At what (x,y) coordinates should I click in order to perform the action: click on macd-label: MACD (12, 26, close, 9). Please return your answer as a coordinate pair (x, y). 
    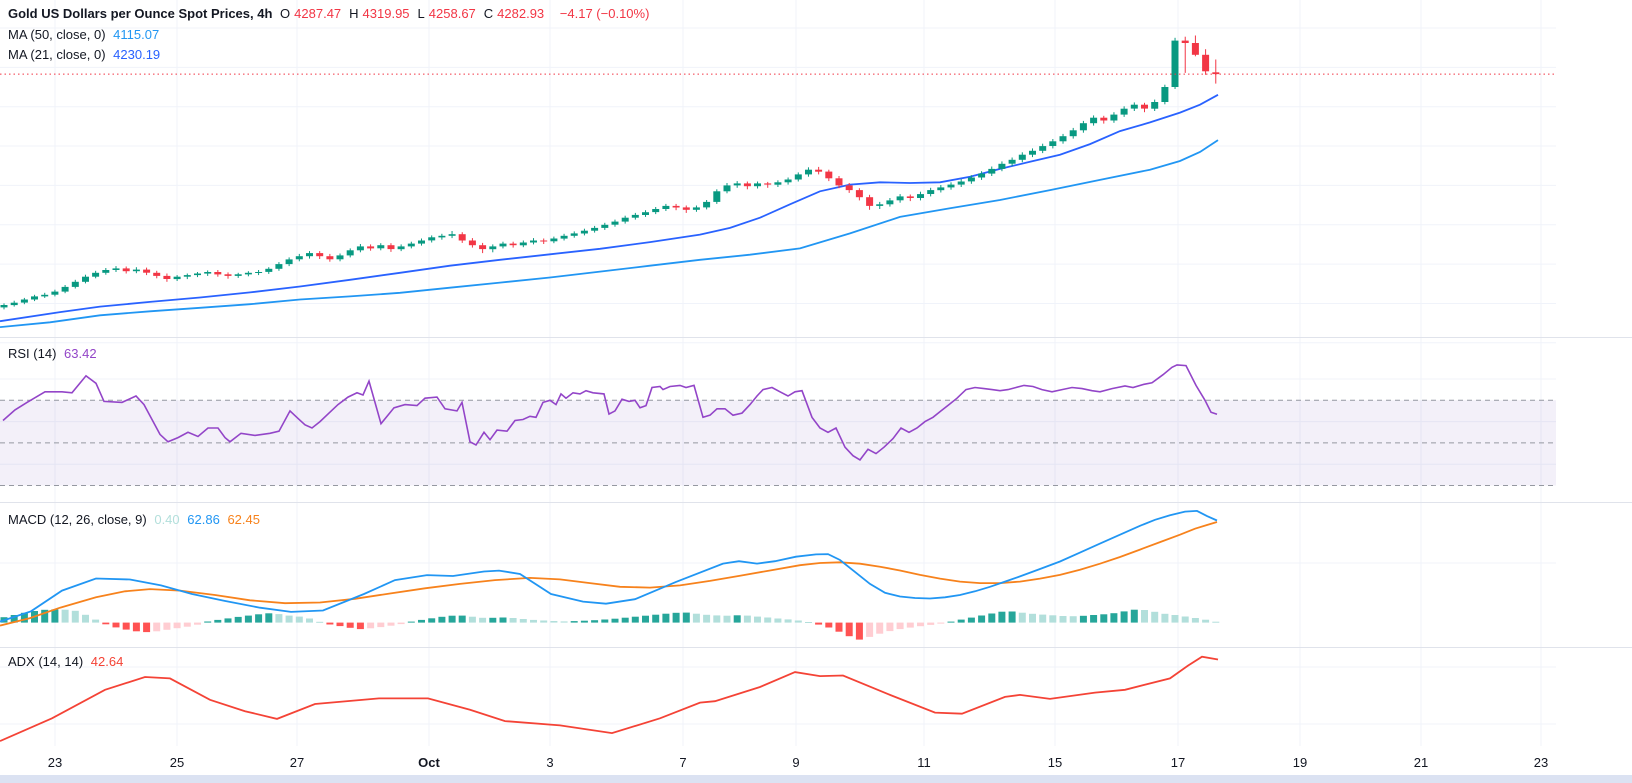
    Looking at the image, I should click on (77, 519).